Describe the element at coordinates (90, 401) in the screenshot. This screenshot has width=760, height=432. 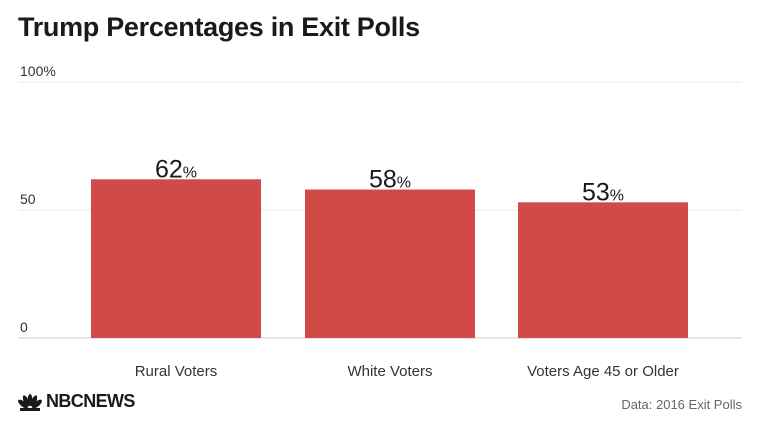
I see `logo-wordmark: NBCNEWS` at that location.